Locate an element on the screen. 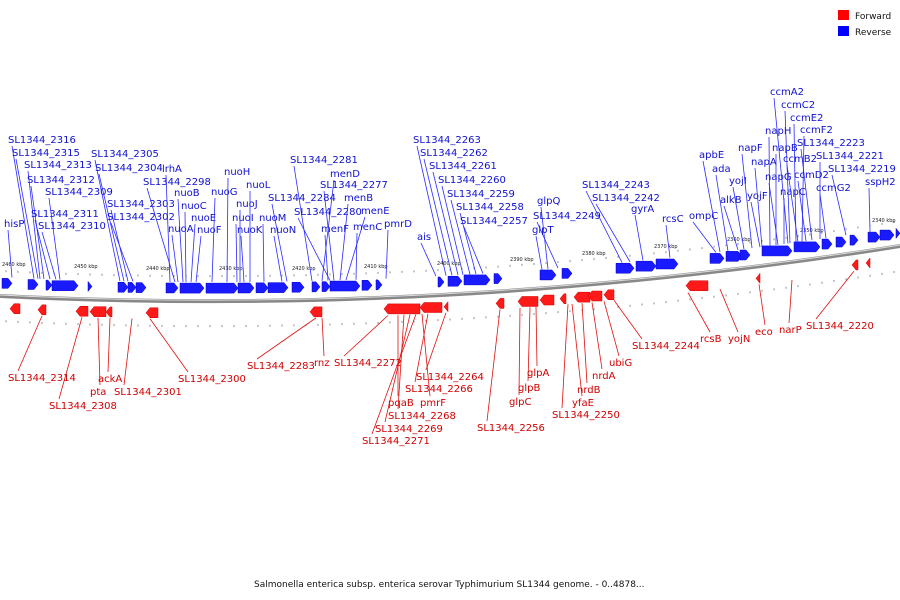 The width and height of the screenshot is (900, 600). tick-label: 2390 kbp is located at coordinates (522, 260).